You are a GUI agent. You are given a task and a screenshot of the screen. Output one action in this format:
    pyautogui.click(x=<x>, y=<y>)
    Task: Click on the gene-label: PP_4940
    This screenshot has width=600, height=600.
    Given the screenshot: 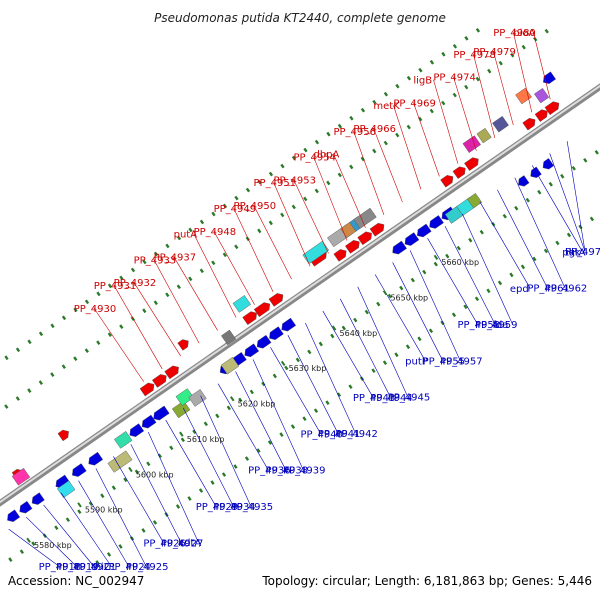 What is the action you would take?
    pyautogui.click(x=321, y=434)
    